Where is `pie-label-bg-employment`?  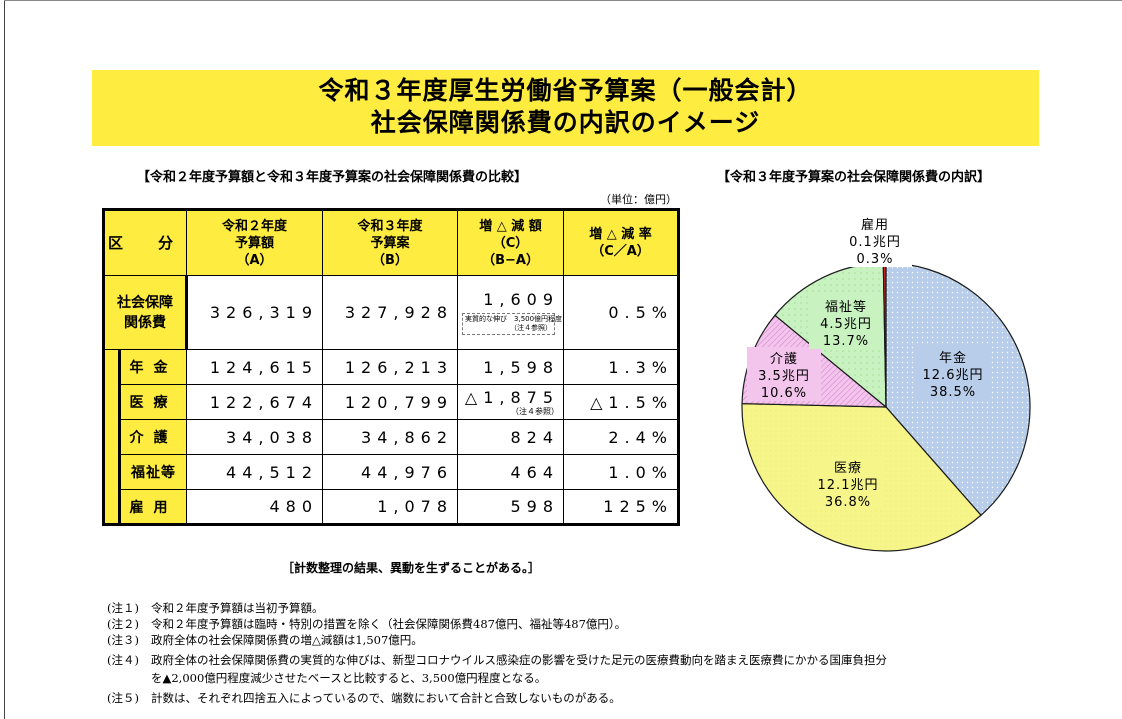 pie-label-bg-employment is located at coordinates (875, 240).